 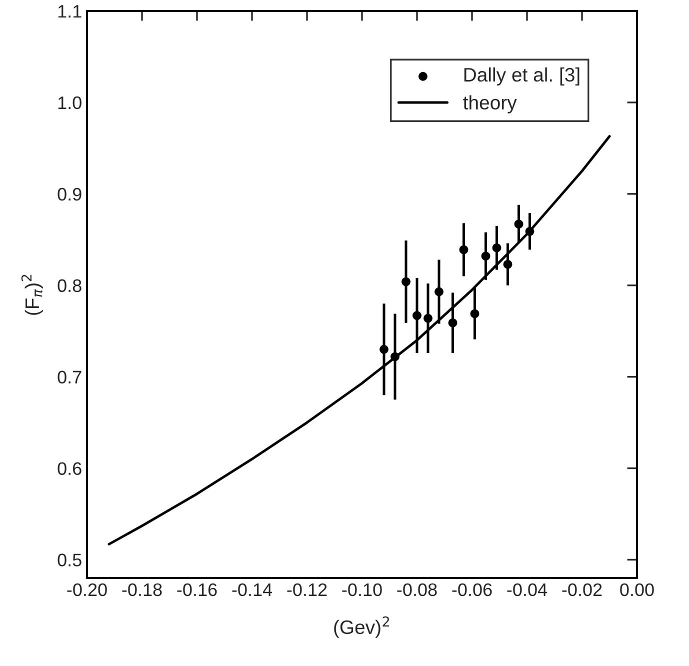 I want to click on y-axis-title: (F$_{π}$)$^{2}$, so click(x=32, y=294).